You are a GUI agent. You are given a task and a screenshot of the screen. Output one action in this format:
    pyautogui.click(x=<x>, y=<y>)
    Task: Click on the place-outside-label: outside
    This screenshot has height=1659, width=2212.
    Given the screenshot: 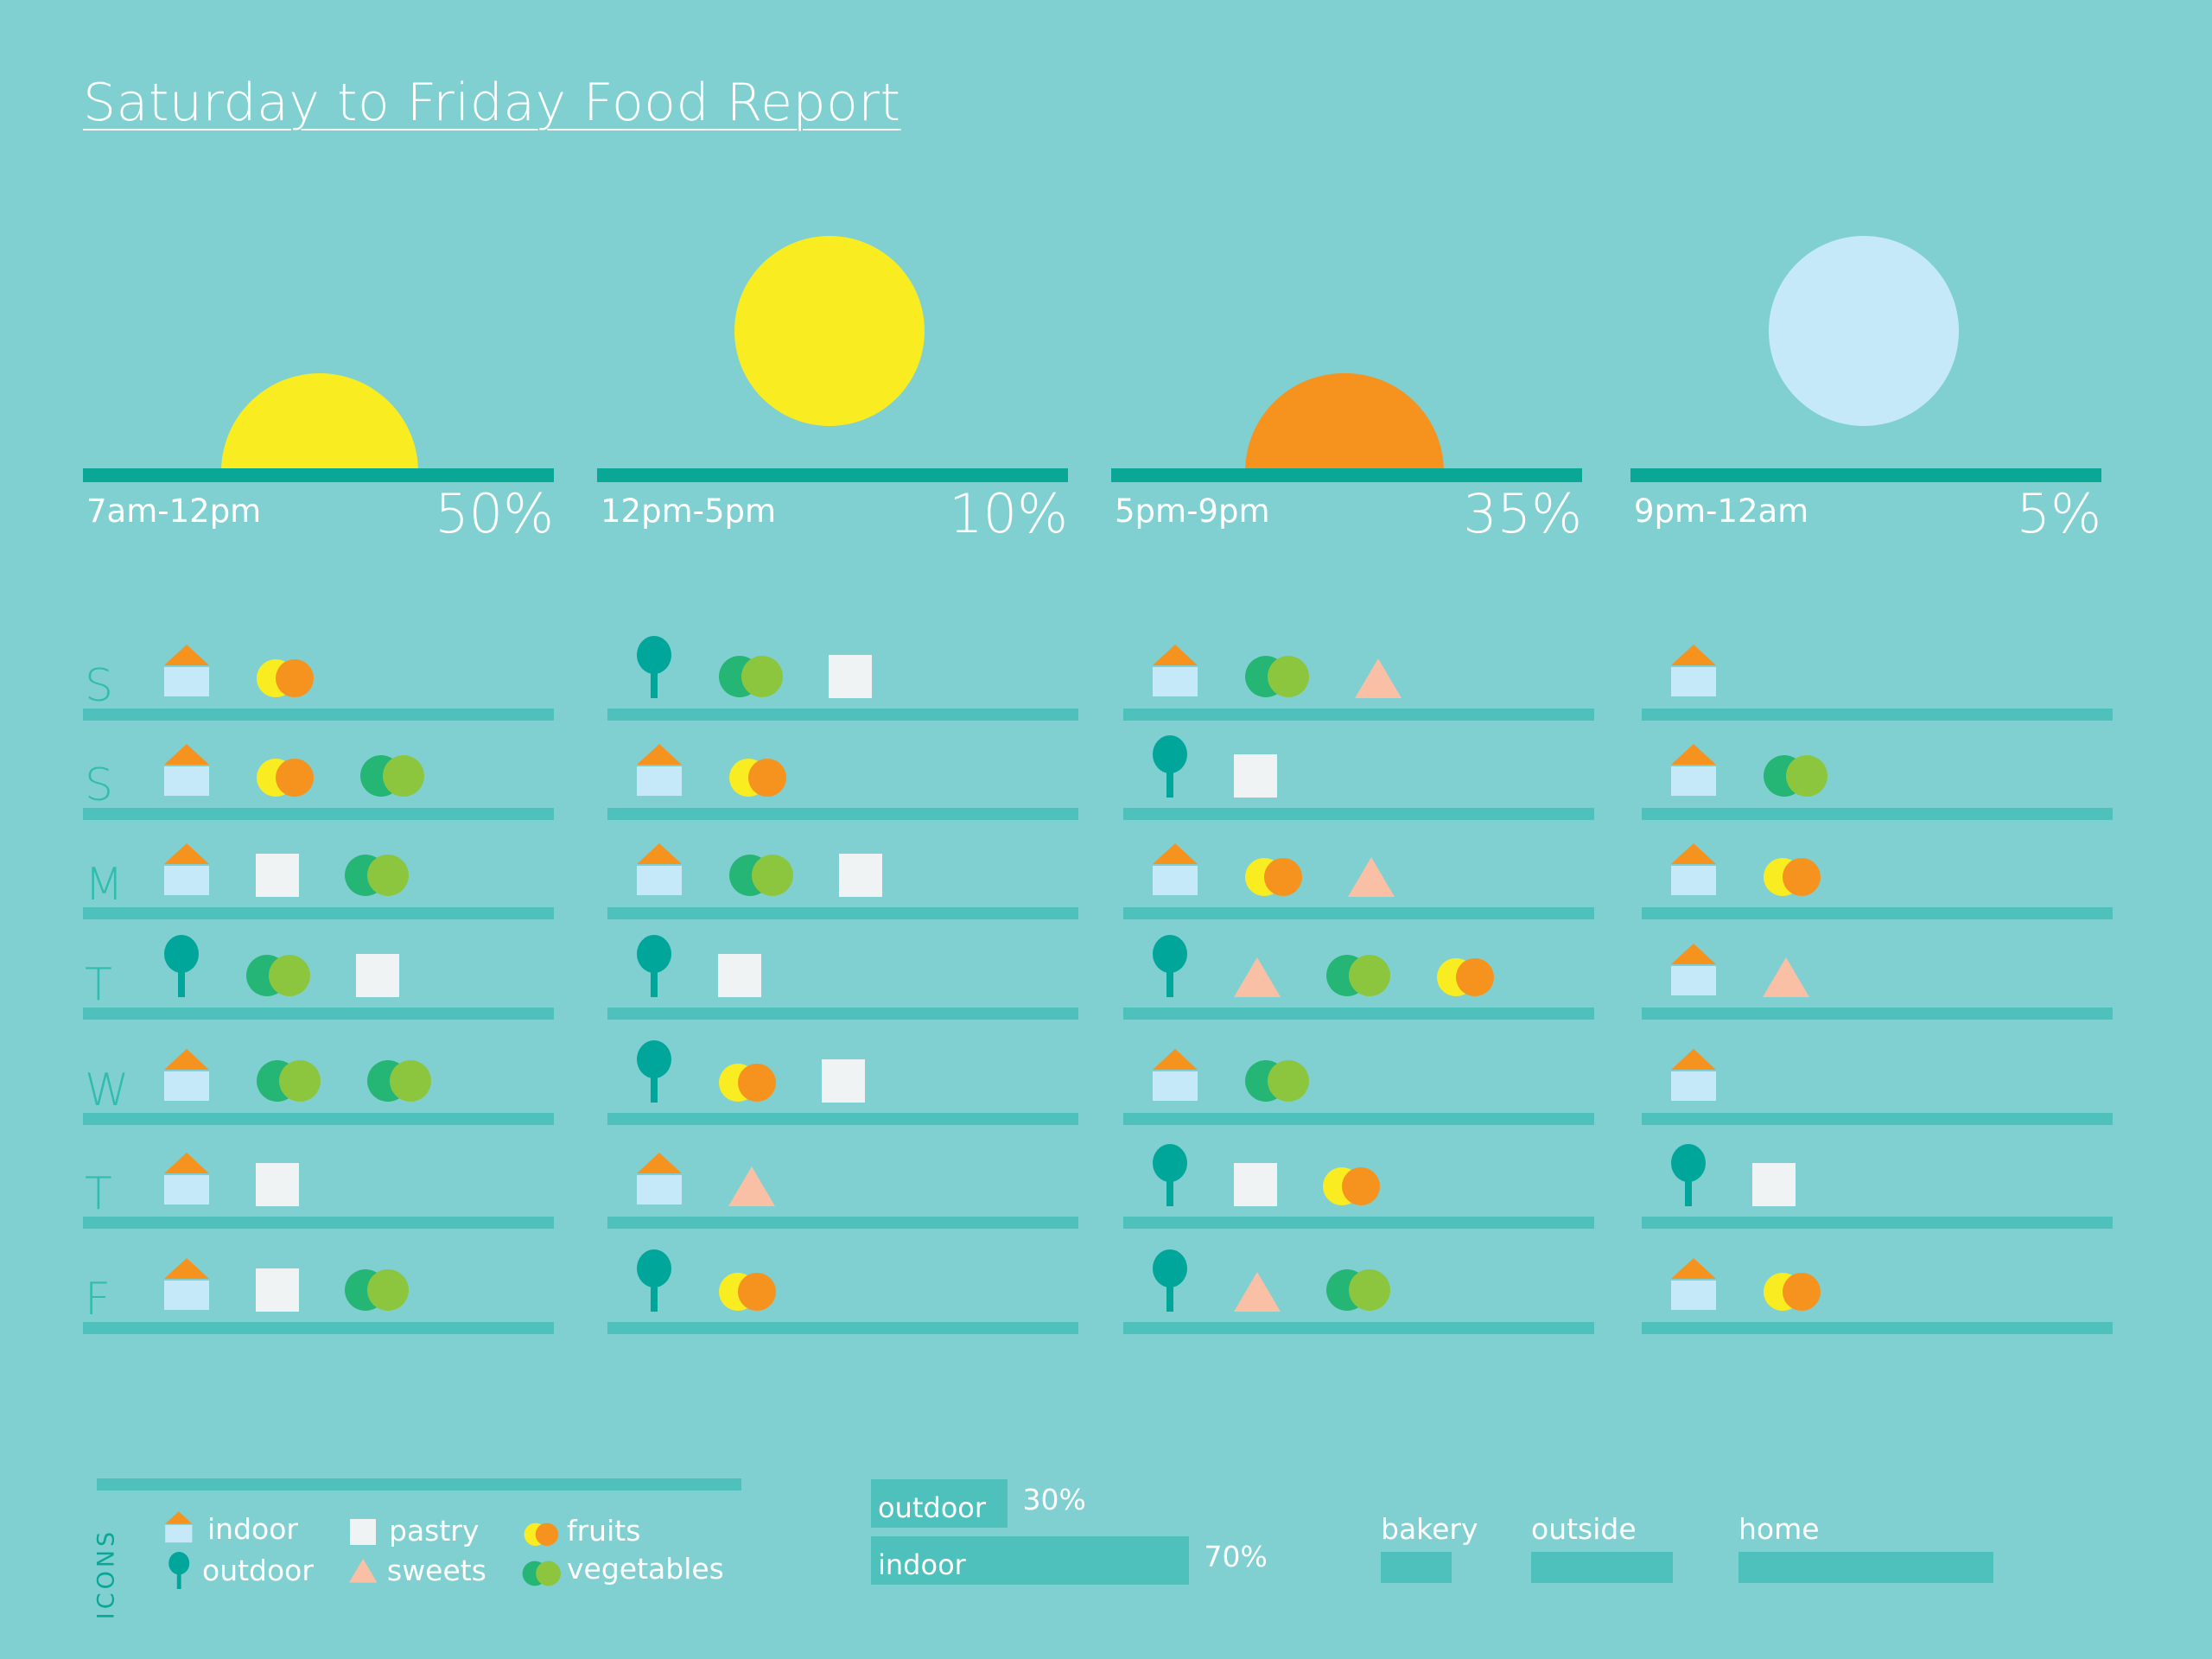 What is the action you would take?
    pyautogui.click(x=1584, y=1529)
    